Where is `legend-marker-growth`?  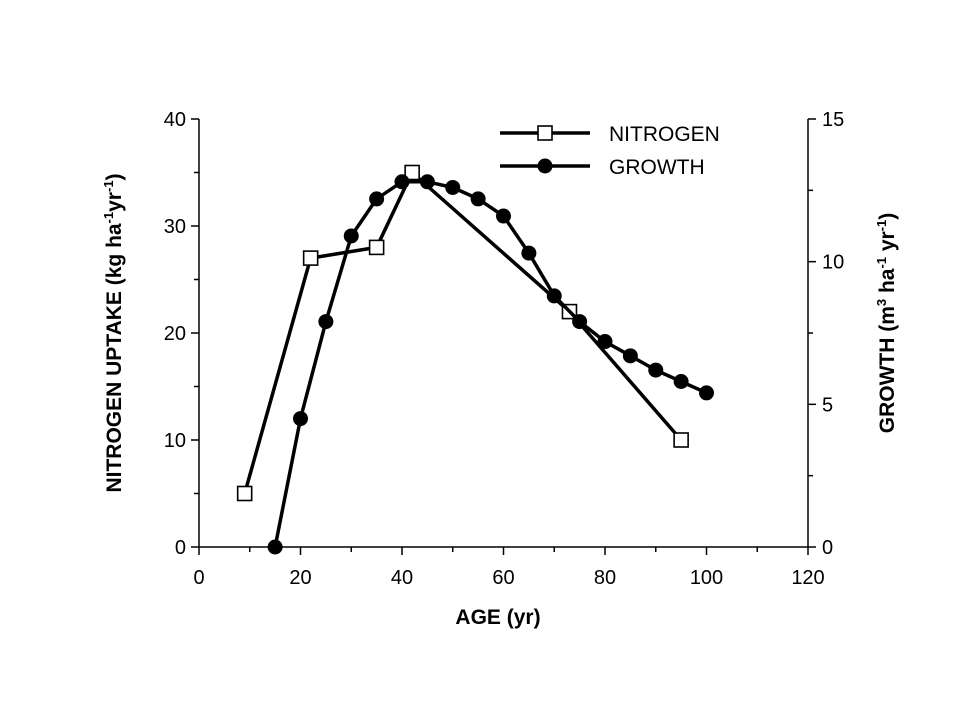 legend-marker-growth is located at coordinates (545, 166).